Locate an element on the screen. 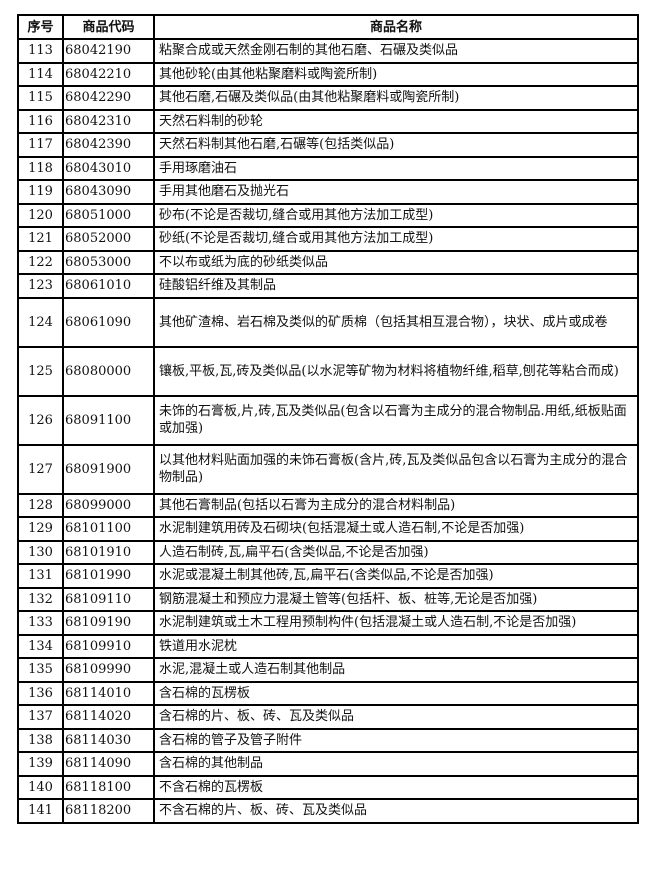 Image resolution: width=650 pixels, height=894 pixels. commodity-code-cell: 68091900 is located at coordinates (108, 469).